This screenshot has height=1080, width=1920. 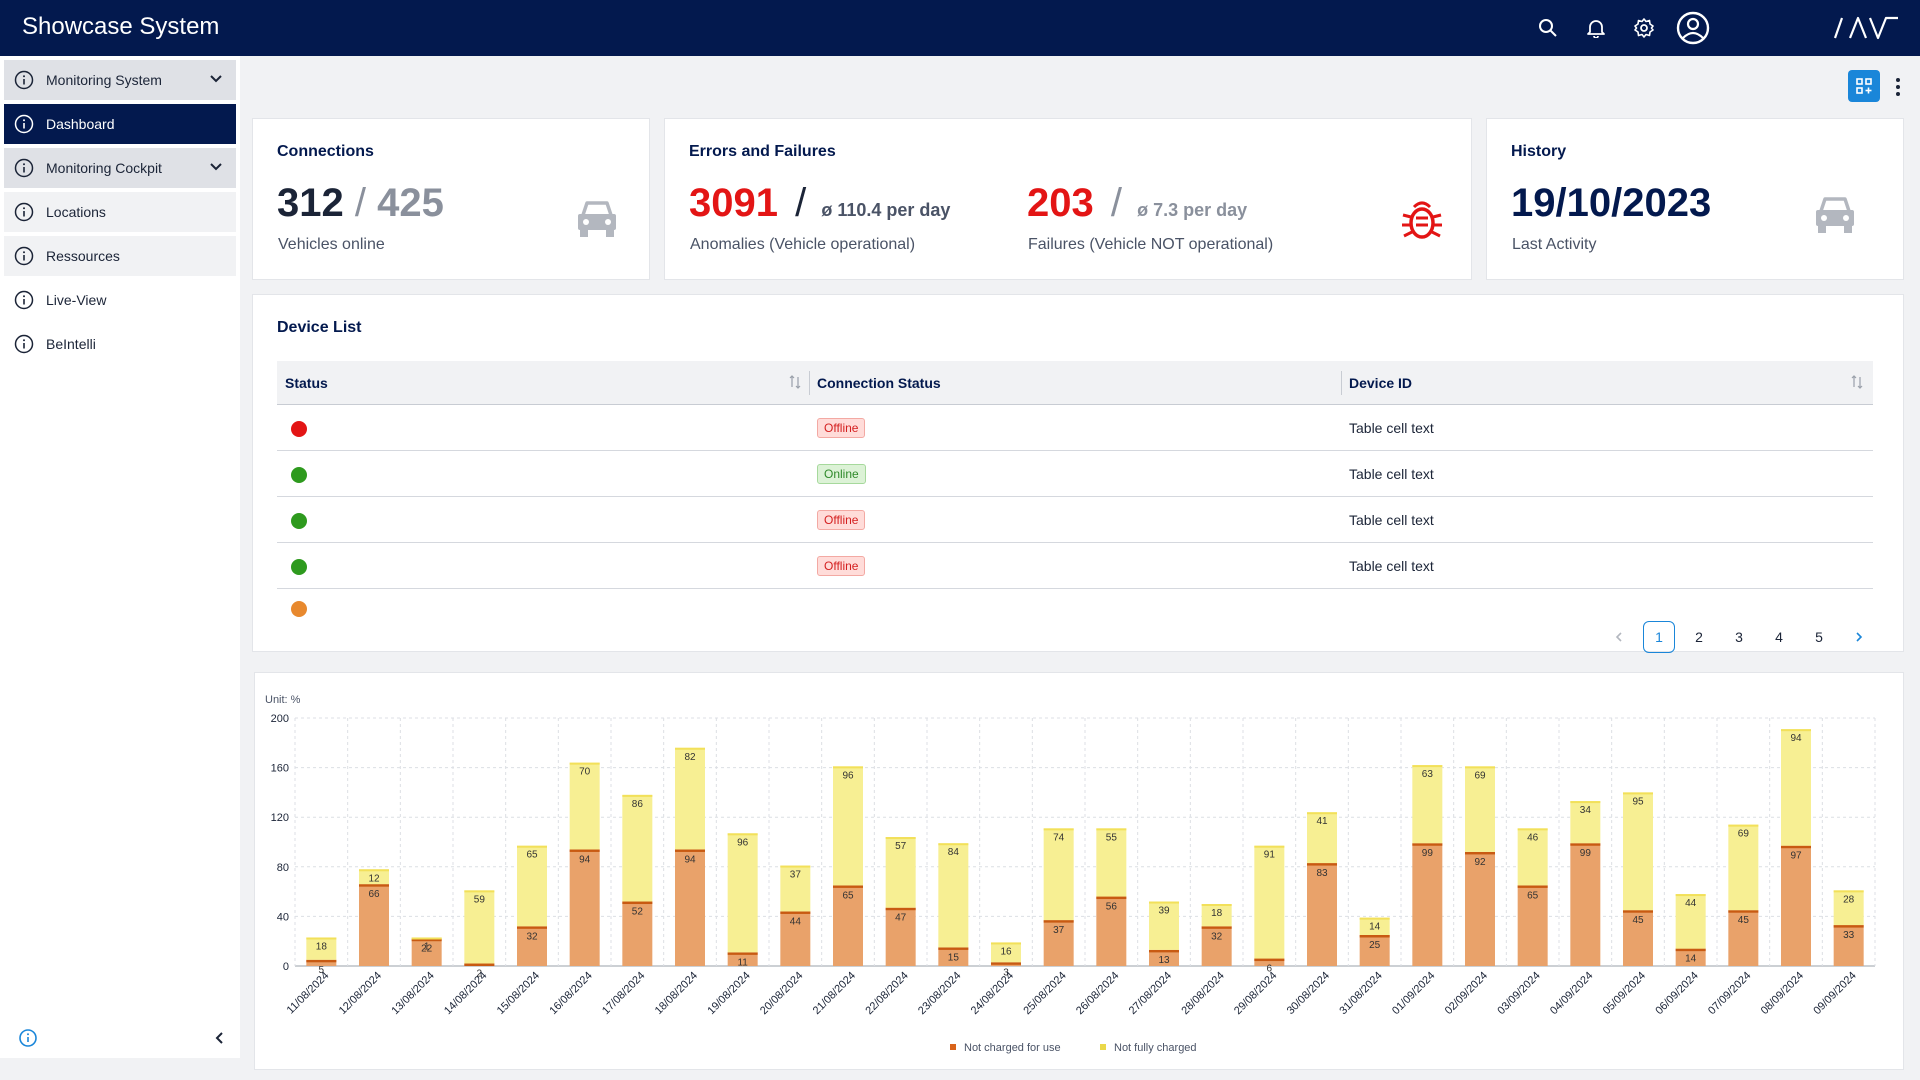 I want to click on legend-label: Not charged for use, so click(x=1012, y=1048).